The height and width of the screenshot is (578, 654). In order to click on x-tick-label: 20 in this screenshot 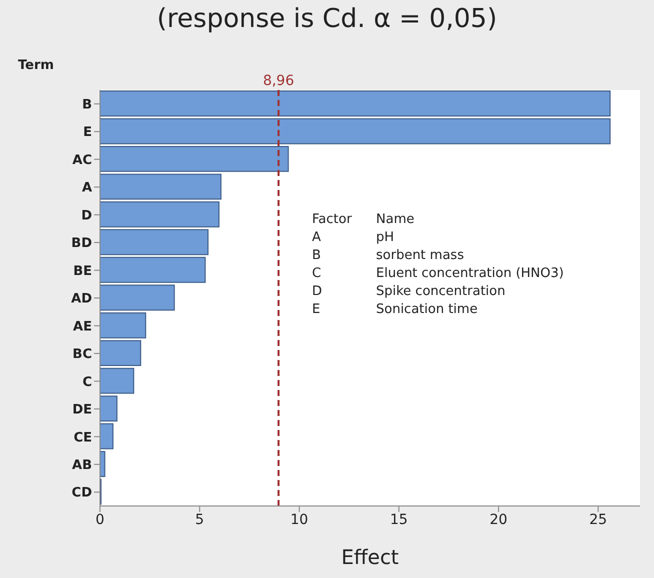, I will do `click(499, 520)`.